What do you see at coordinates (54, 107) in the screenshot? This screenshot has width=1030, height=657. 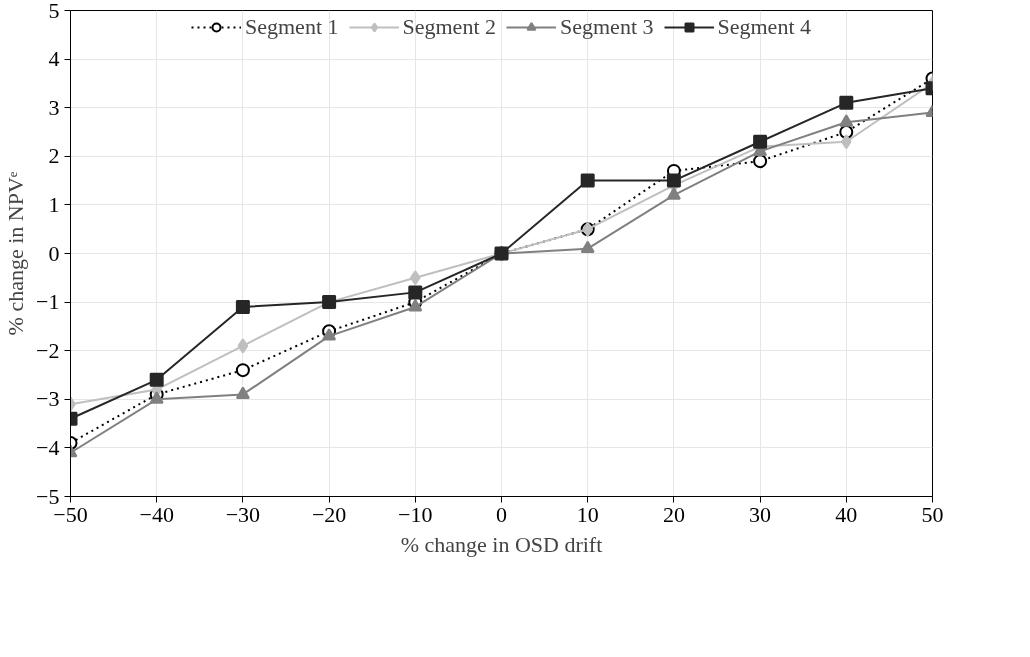 I see `y-tick-label: 3` at bounding box center [54, 107].